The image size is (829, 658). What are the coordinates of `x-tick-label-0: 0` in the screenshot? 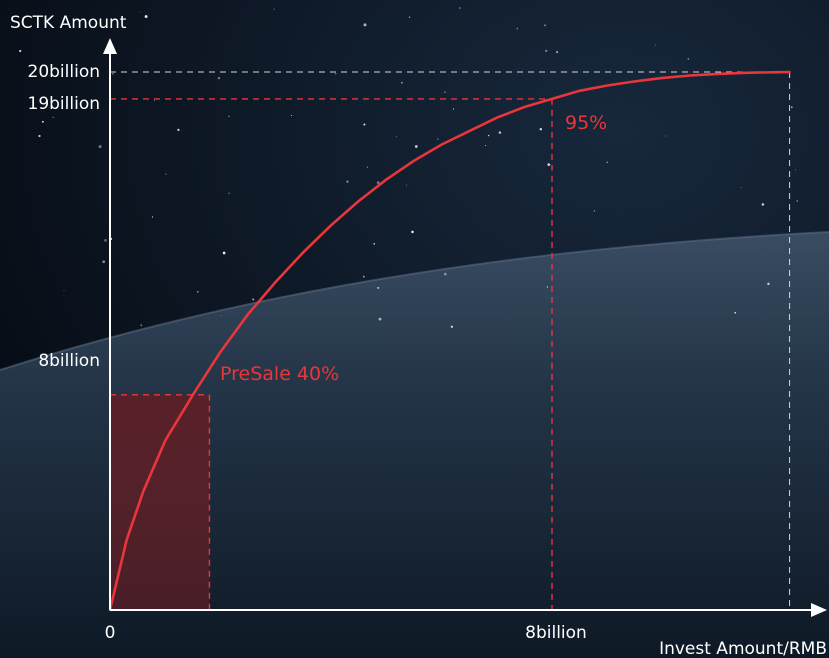 It's located at (110, 633).